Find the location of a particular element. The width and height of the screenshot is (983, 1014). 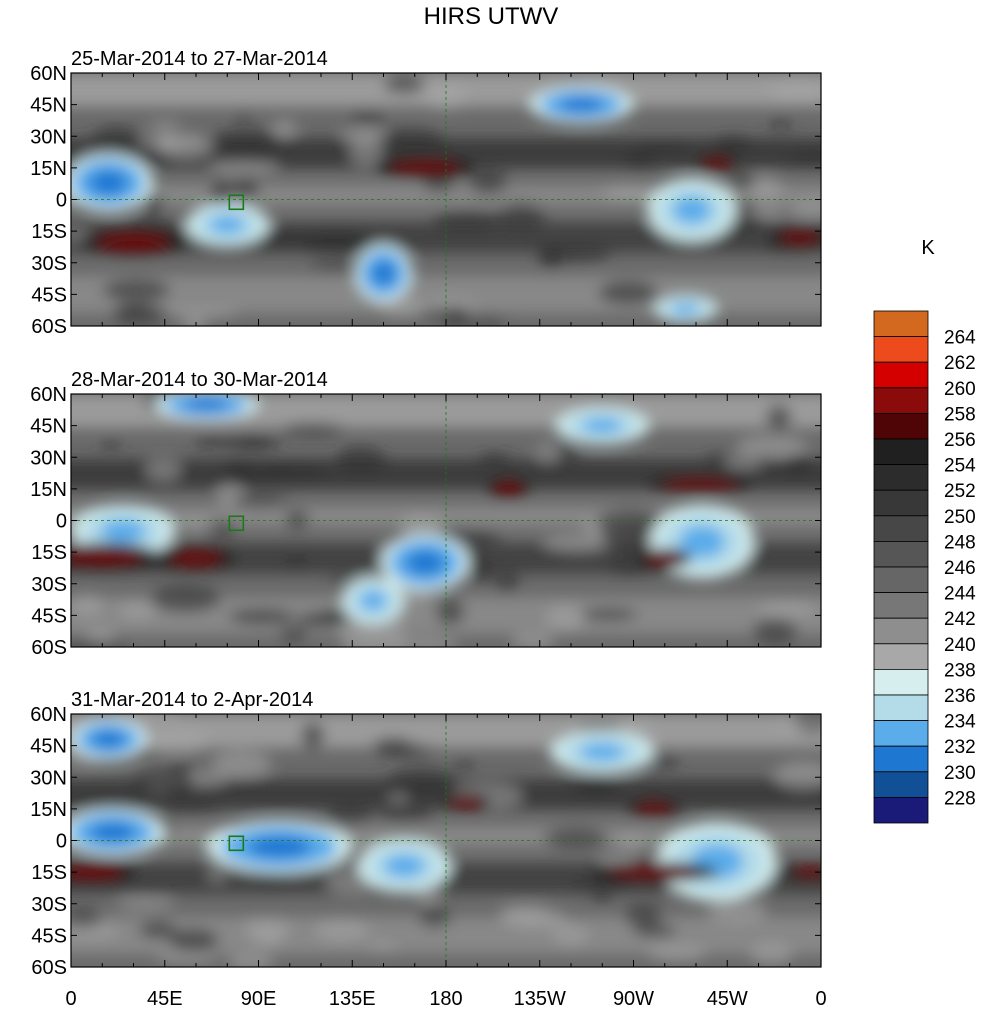

colorbar-label: 250 is located at coordinates (960, 517).